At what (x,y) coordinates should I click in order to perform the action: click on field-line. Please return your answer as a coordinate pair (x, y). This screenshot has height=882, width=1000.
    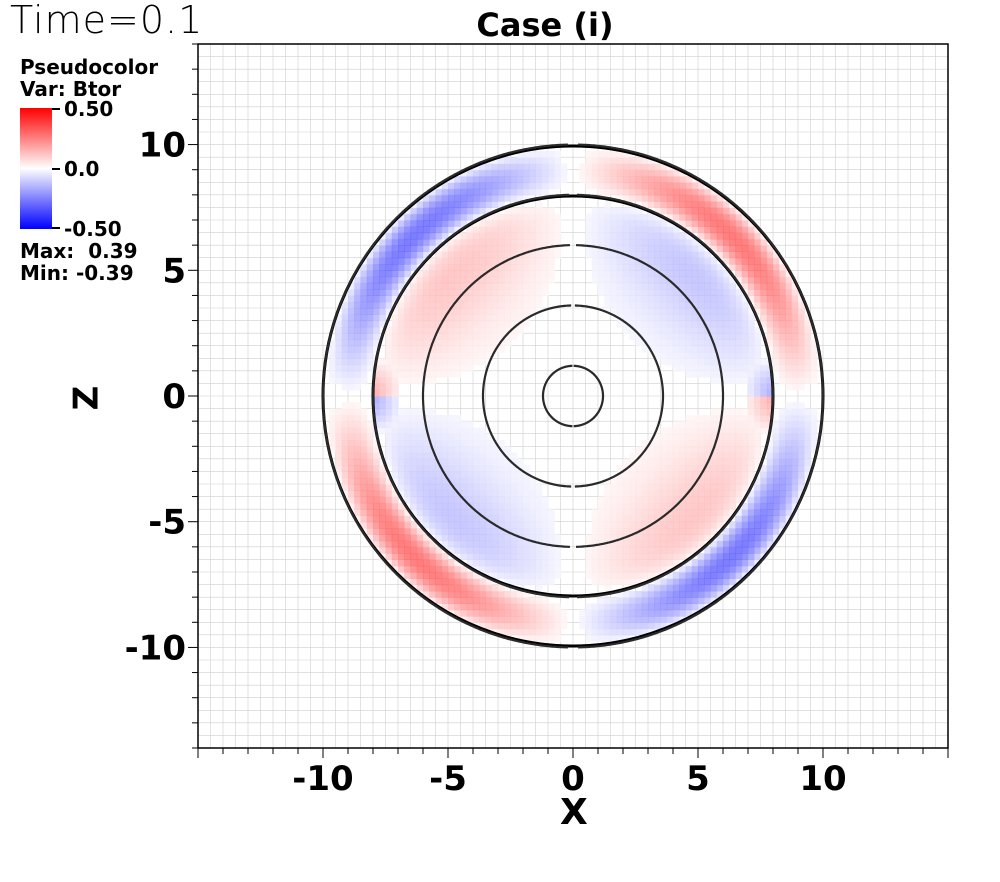
    Looking at the image, I should click on (589, 396).